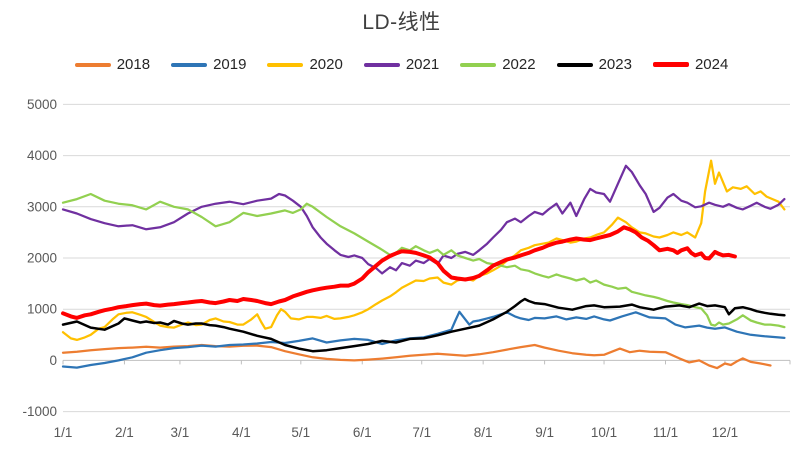  What do you see at coordinates (498, 64) in the screenshot?
I see `legend-item-2022: 2022` at bounding box center [498, 64].